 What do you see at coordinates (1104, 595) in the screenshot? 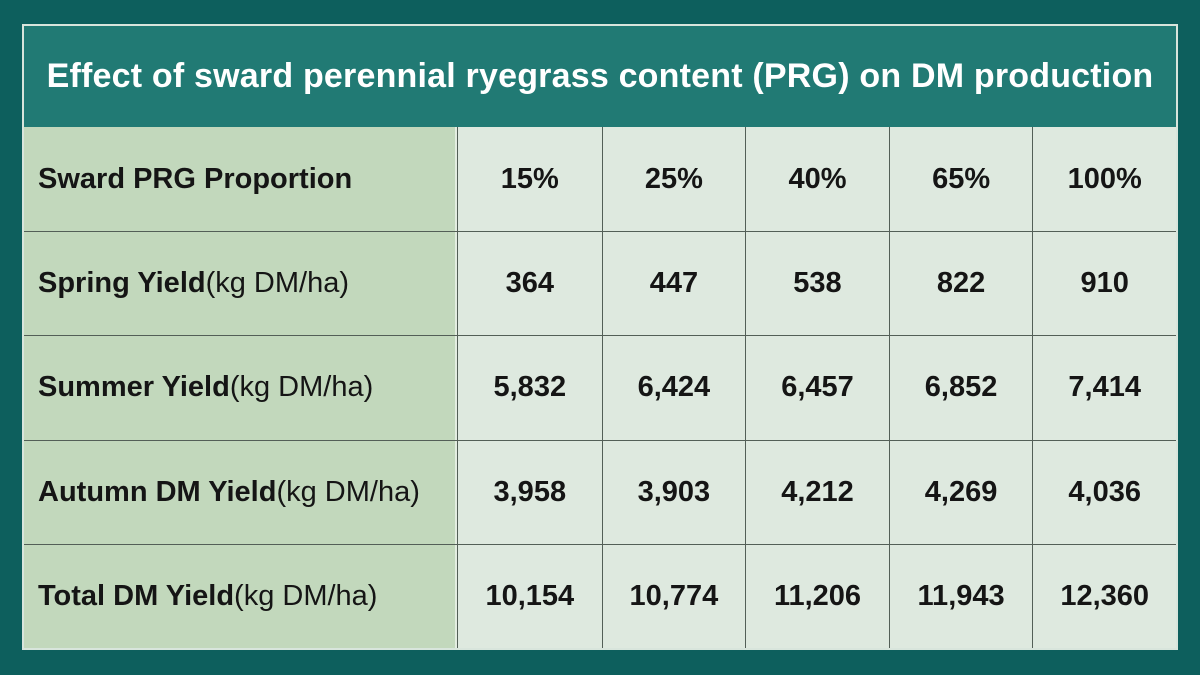
I see `table-cell-total-100: 12,360` at bounding box center [1104, 595].